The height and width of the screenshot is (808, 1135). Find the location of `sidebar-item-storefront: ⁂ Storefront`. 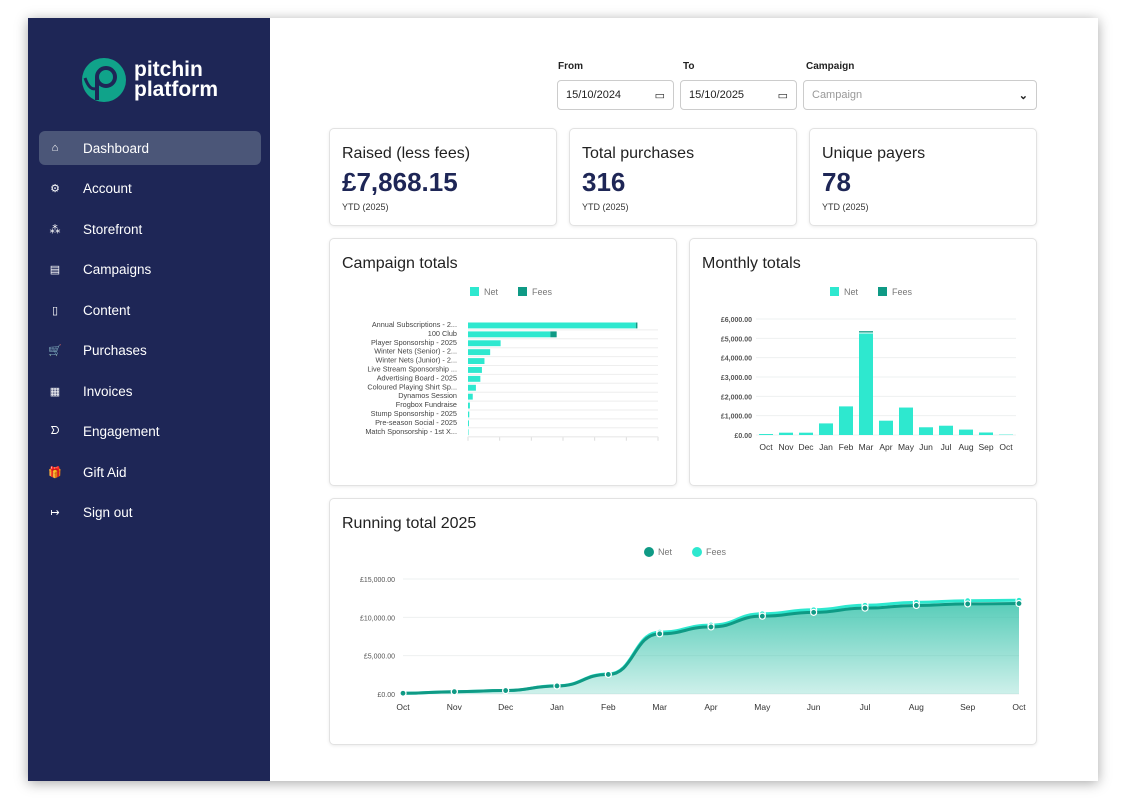

sidebar-item-storefront: ⁂ Storefront is located at coordinates (150, 229).